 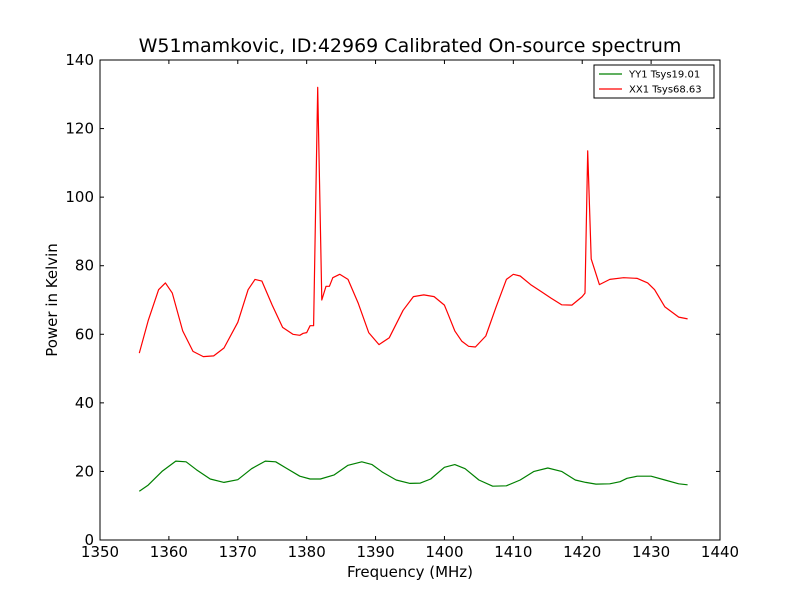 I want to click on x-tick-label: 1420, so click(x=582, y=552).